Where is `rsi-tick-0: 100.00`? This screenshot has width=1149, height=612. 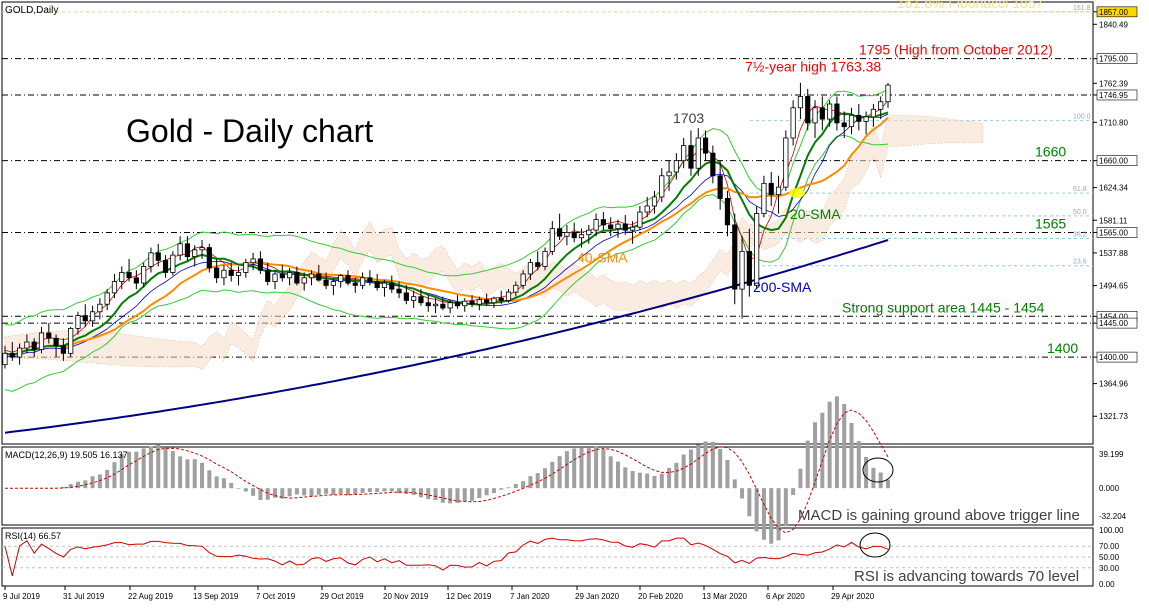 rsi-tick-0: 100.00 is located at coordinates (1111, 530).